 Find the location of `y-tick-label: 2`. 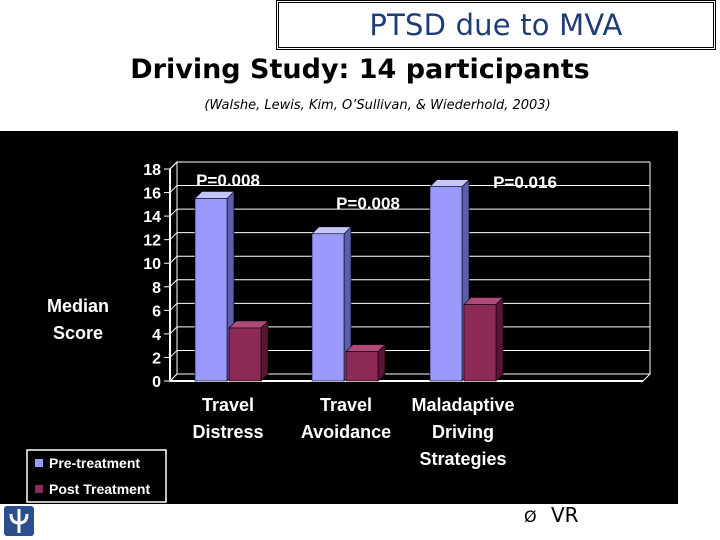

y-tick-label: 2 is located at coordinates (156, 358).